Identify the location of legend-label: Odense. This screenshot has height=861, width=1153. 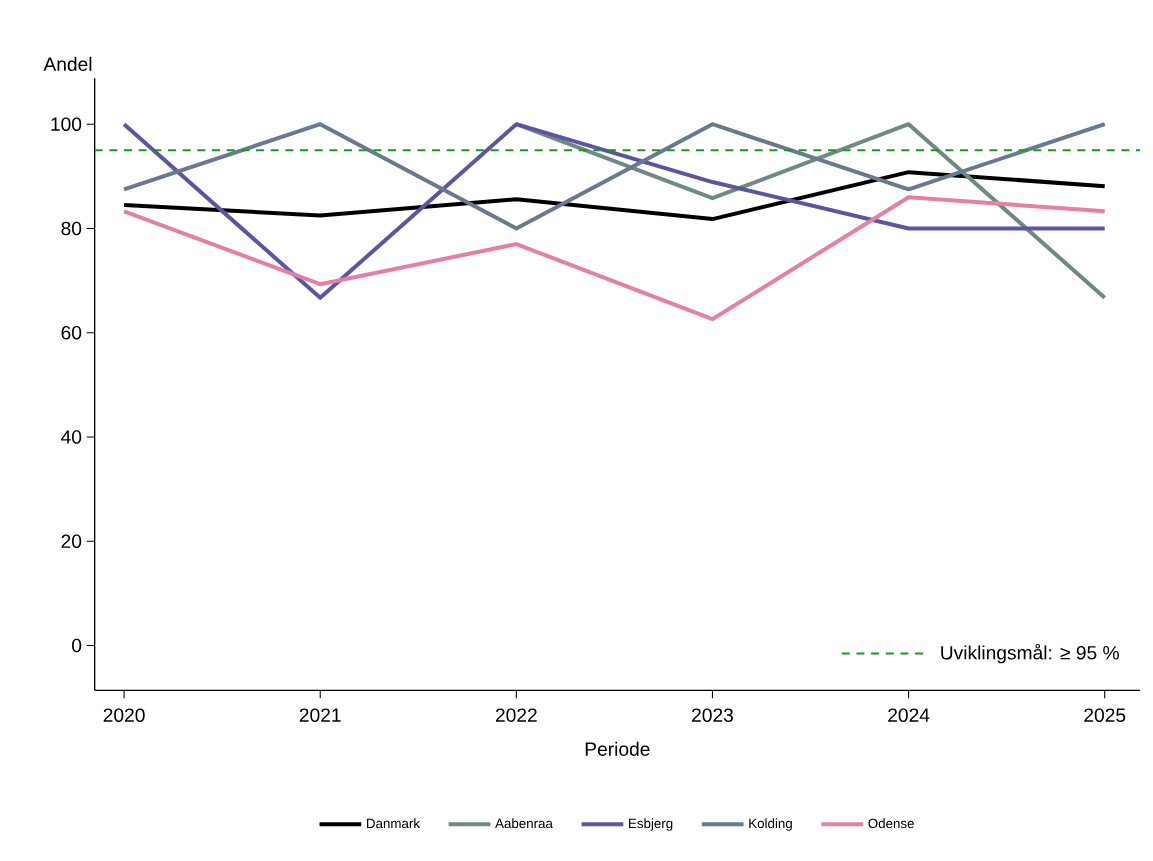
(891, 823).